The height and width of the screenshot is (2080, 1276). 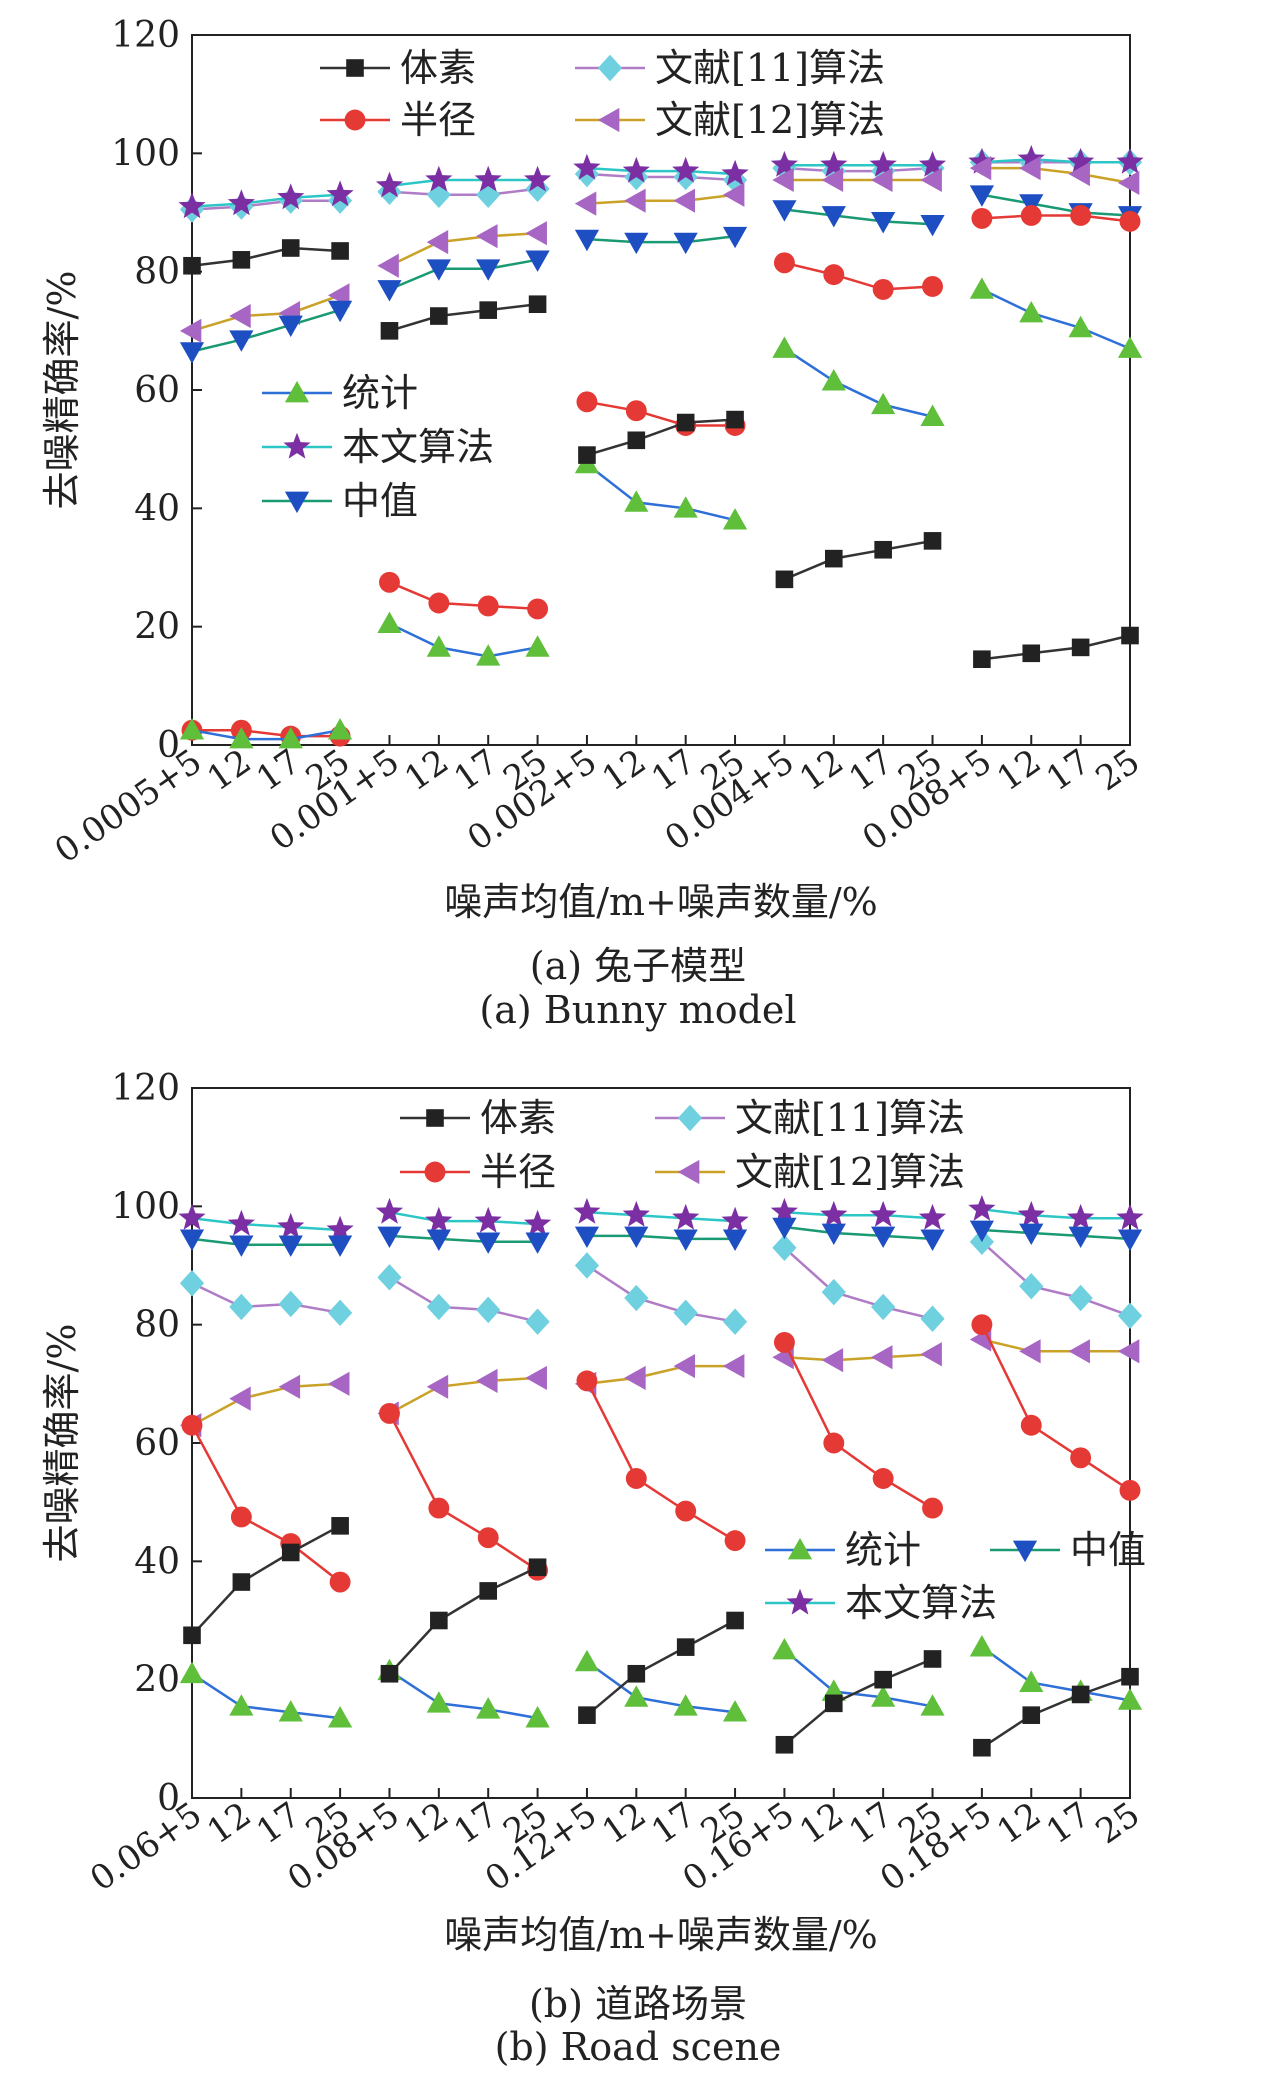 I want to click on y-tick-label: 0, so click(x=168, y=1798).